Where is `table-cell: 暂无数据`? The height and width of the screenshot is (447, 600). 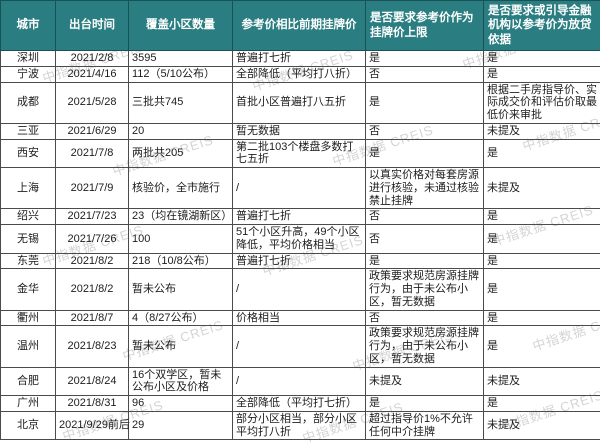 table-cell: 暂无数据 is located at coordinates (299, 131).